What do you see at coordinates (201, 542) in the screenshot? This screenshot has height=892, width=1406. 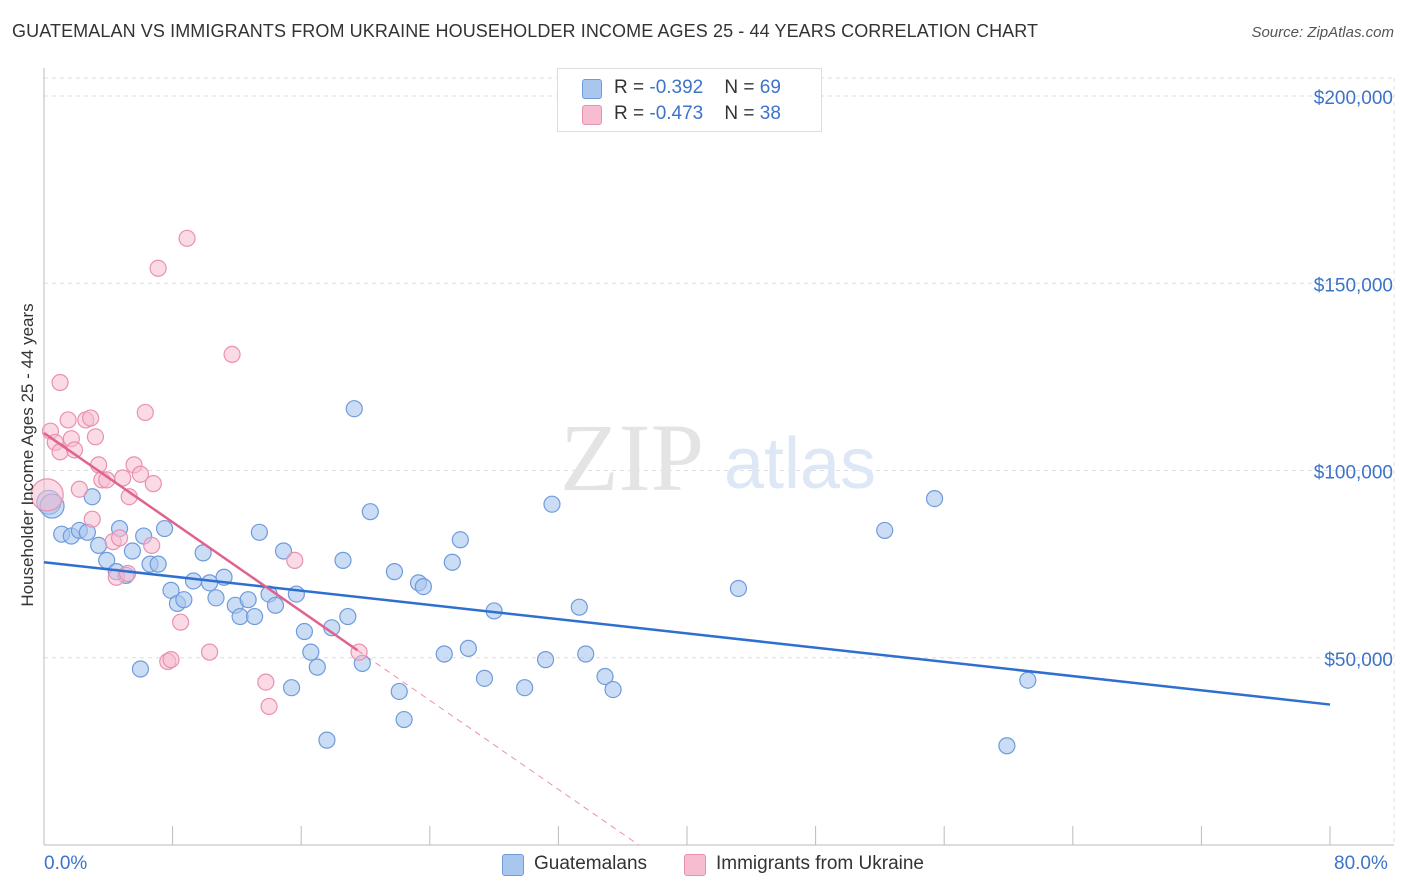 I see `trend-line-ukraine` at bounding box center [201, 542].